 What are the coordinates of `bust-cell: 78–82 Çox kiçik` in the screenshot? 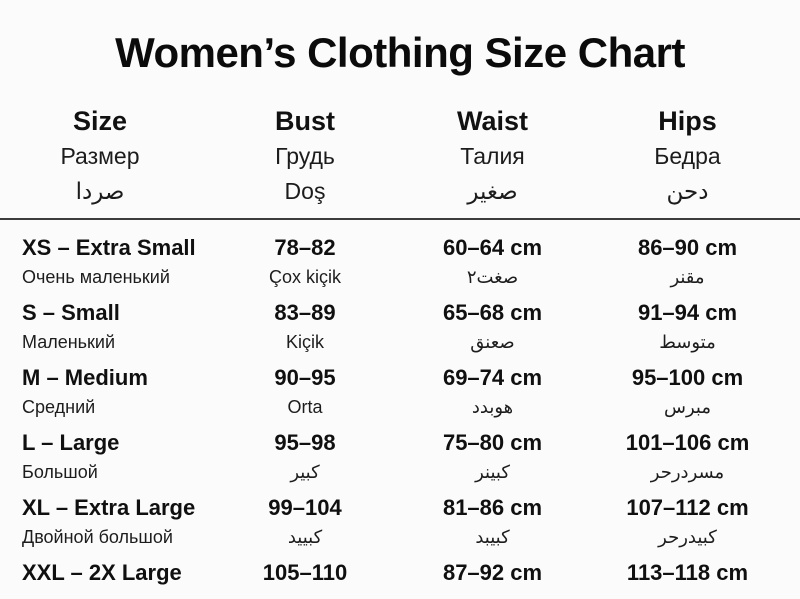 It's located at (305, 262).